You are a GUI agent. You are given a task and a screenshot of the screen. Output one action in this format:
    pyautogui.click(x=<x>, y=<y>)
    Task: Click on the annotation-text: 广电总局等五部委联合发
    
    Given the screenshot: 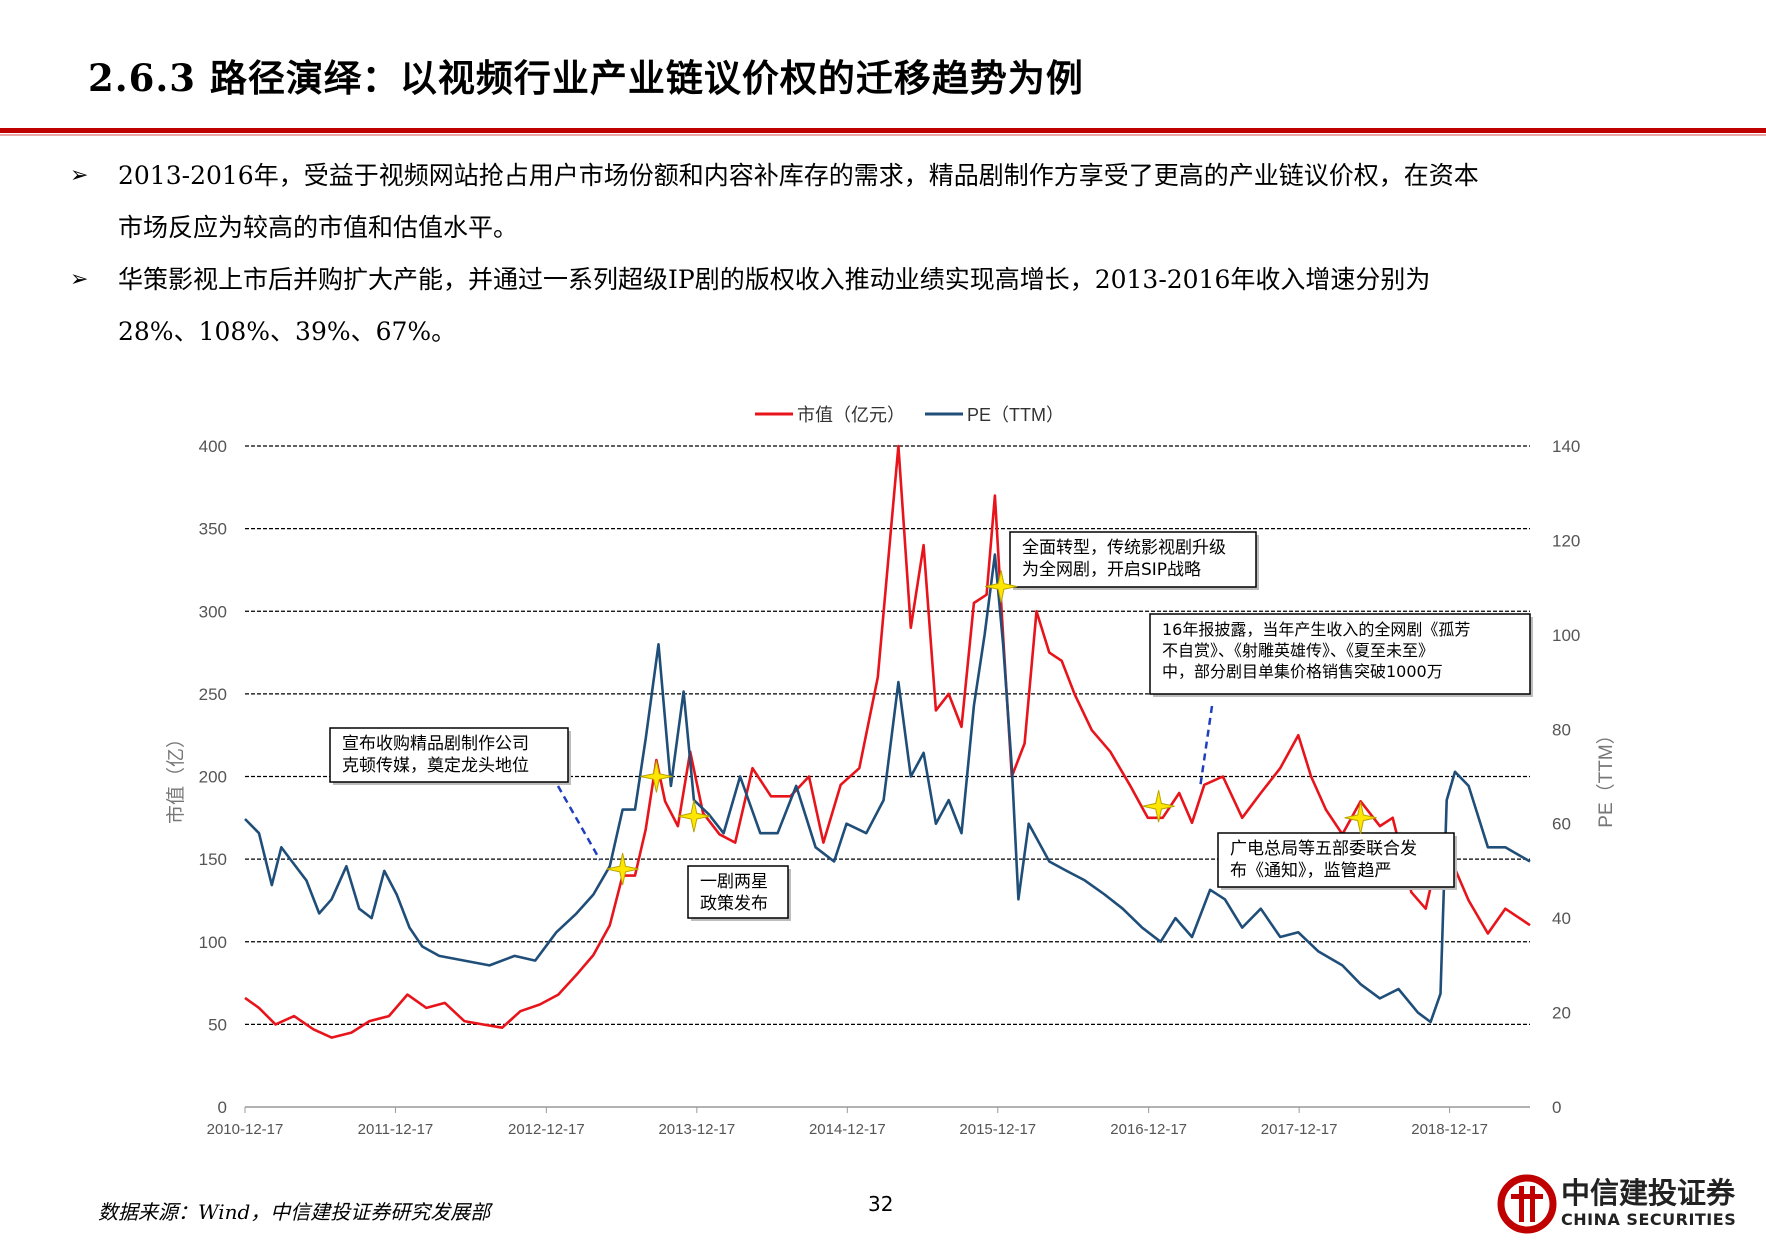 What is the action you would take?
    pyautogui.click(x=1323, y=849)
    